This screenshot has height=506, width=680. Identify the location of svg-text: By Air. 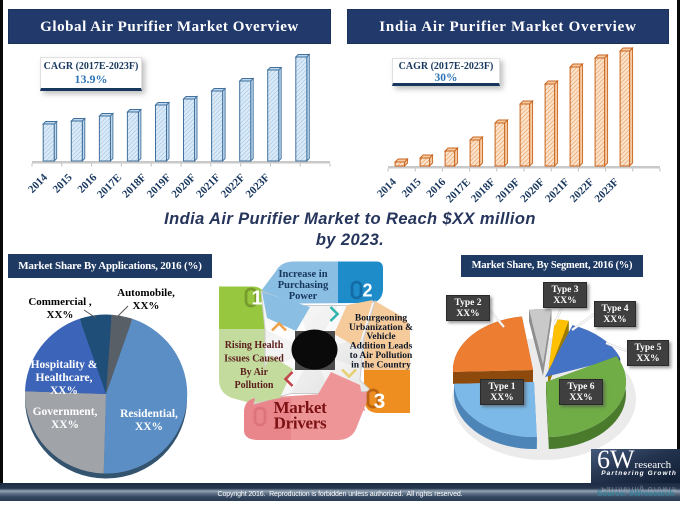
(254, 372).